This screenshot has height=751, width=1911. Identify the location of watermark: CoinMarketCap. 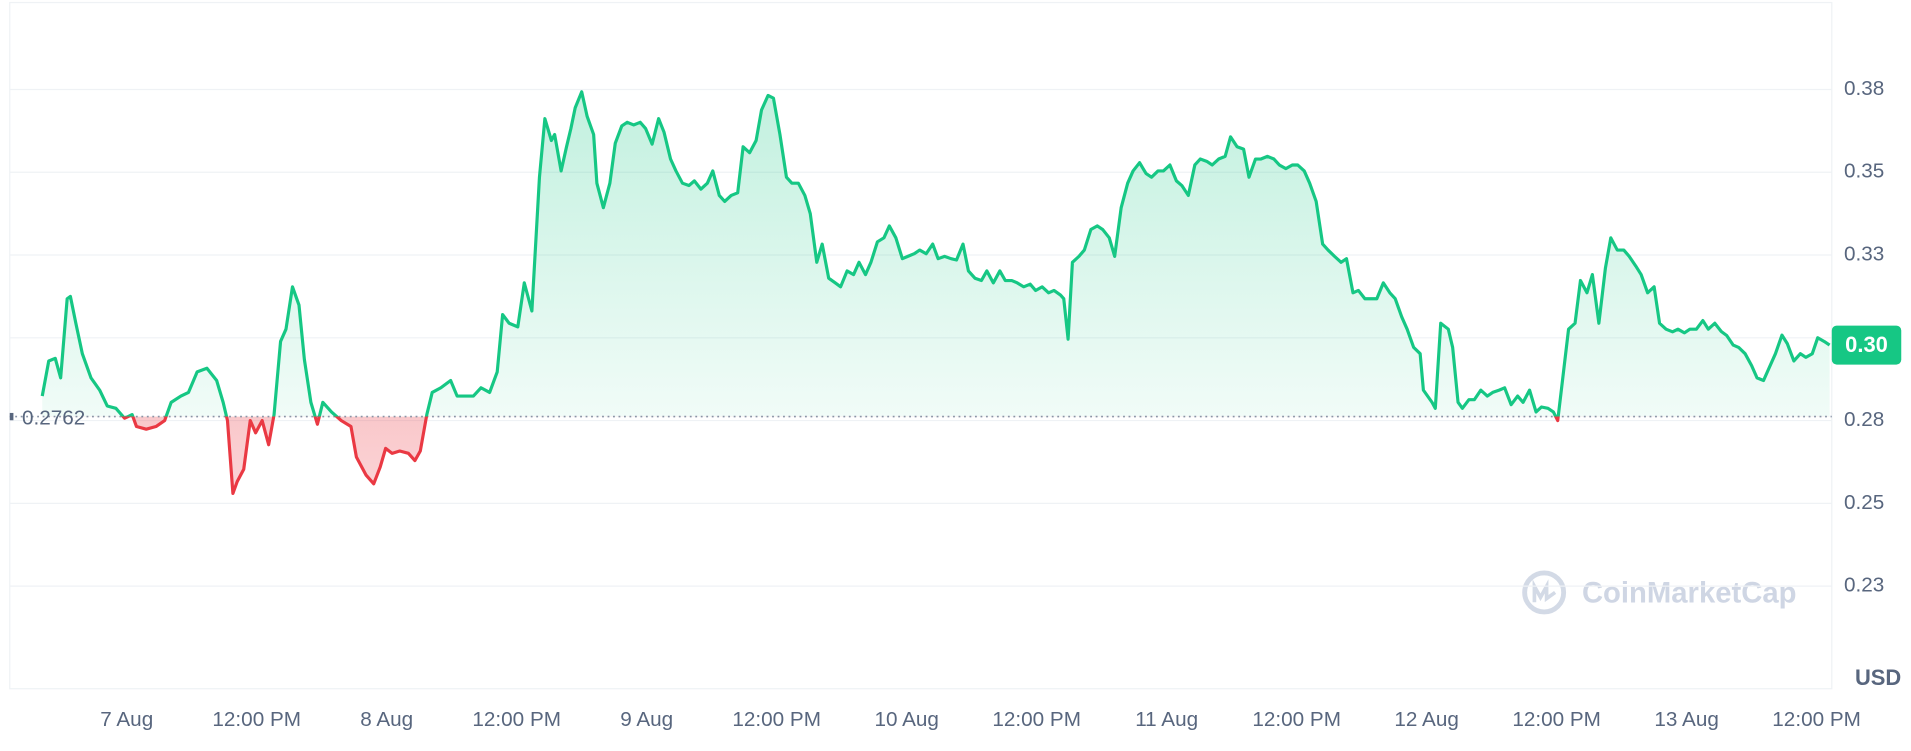
(1689, 594).